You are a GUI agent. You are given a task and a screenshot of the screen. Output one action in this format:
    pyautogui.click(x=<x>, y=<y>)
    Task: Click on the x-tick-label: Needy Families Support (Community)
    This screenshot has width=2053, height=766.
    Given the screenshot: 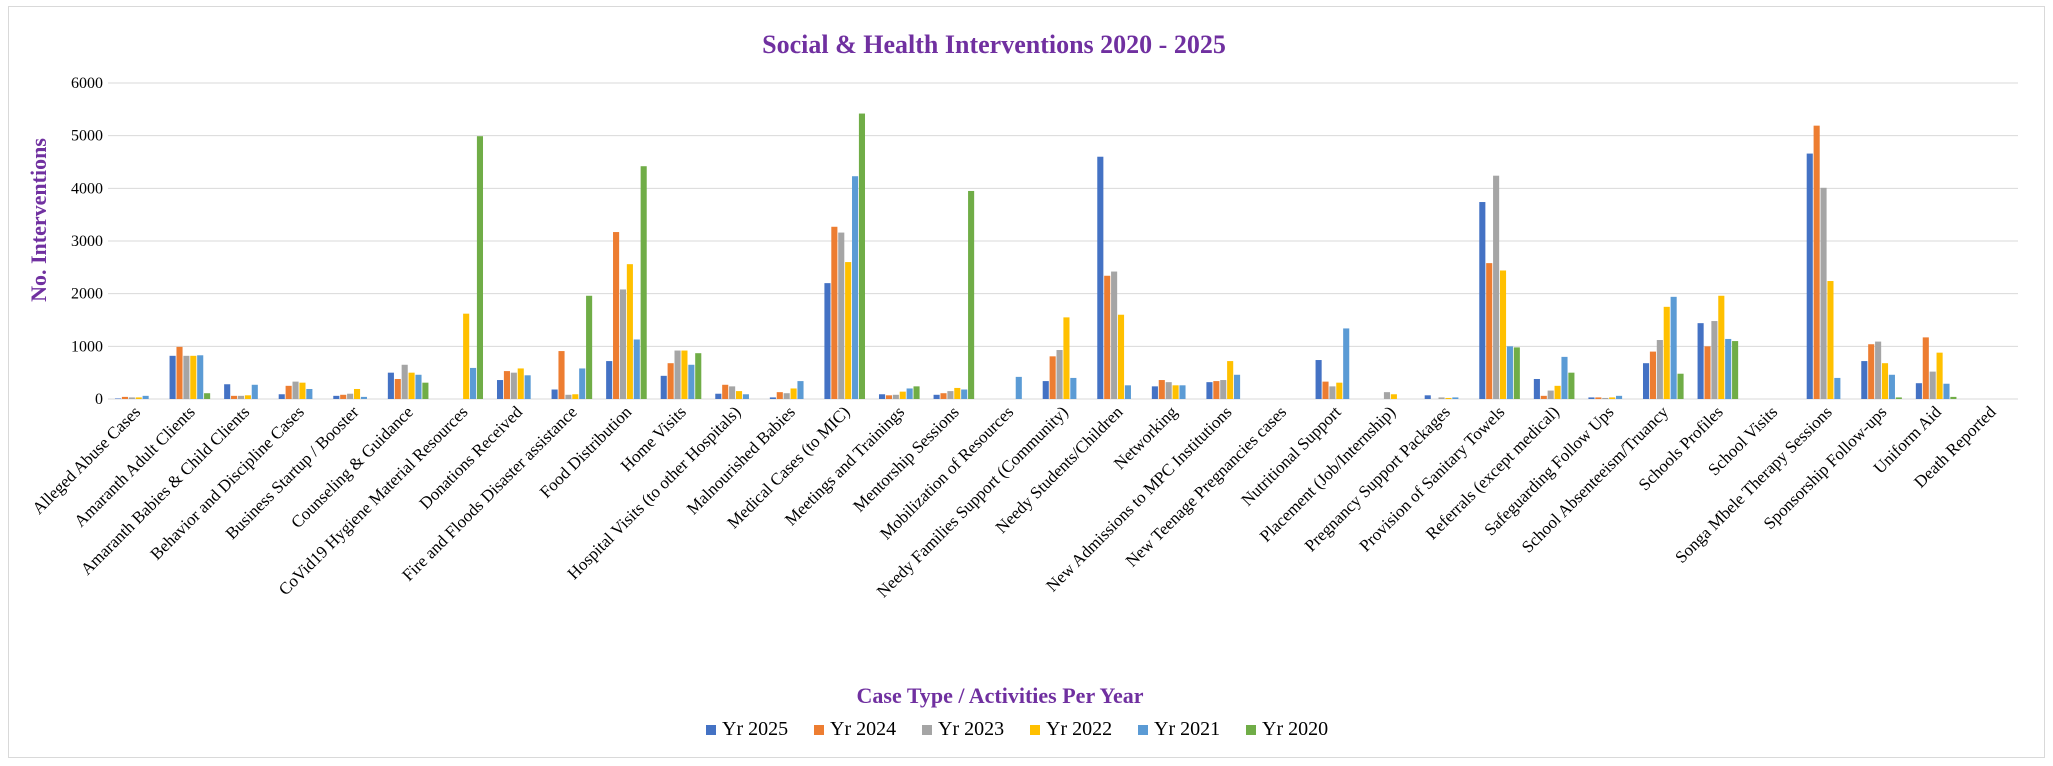 What is the action you would take?
    pyautogui.click(x=972, y=501)
    